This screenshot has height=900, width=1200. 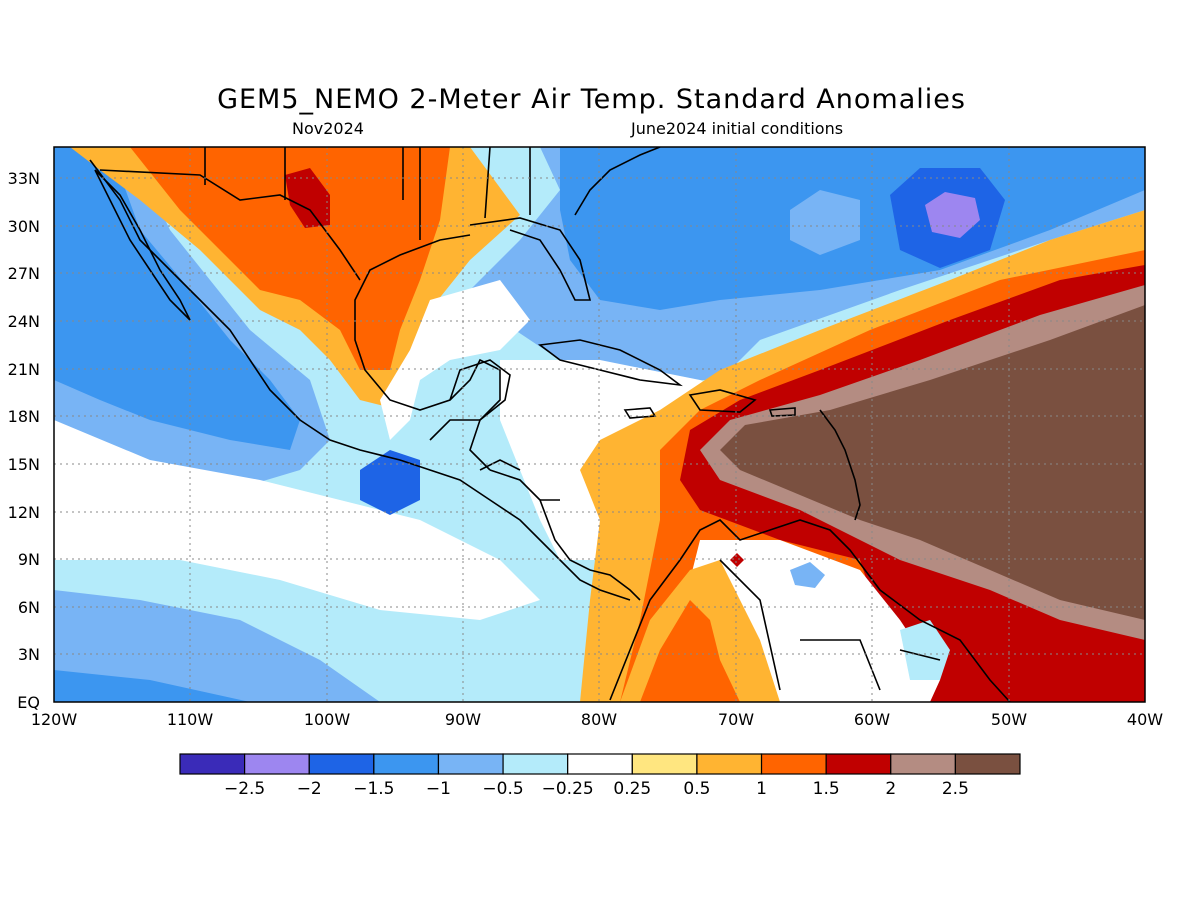 I want to click on mexico-warm-core, so click(x=290, y=258).